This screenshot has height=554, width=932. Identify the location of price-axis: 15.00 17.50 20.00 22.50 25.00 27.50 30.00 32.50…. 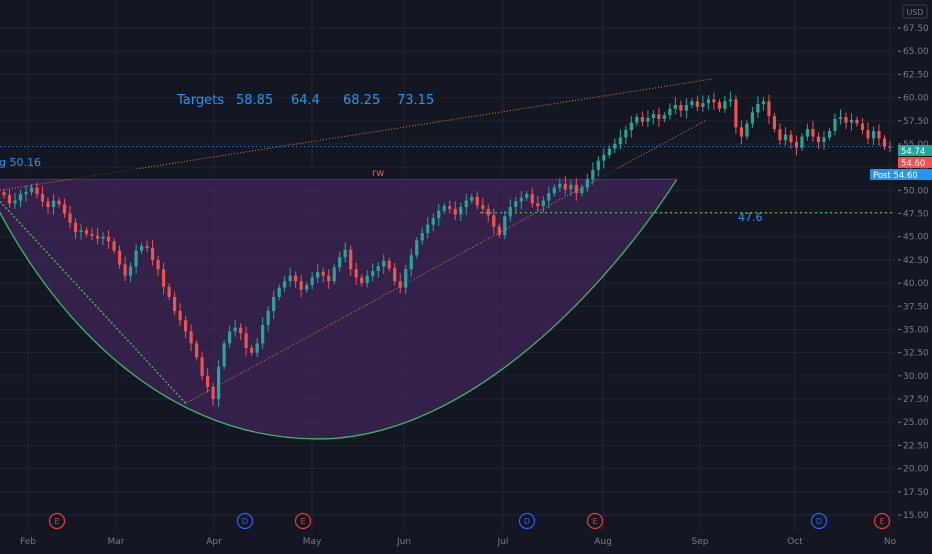
(915, 275).